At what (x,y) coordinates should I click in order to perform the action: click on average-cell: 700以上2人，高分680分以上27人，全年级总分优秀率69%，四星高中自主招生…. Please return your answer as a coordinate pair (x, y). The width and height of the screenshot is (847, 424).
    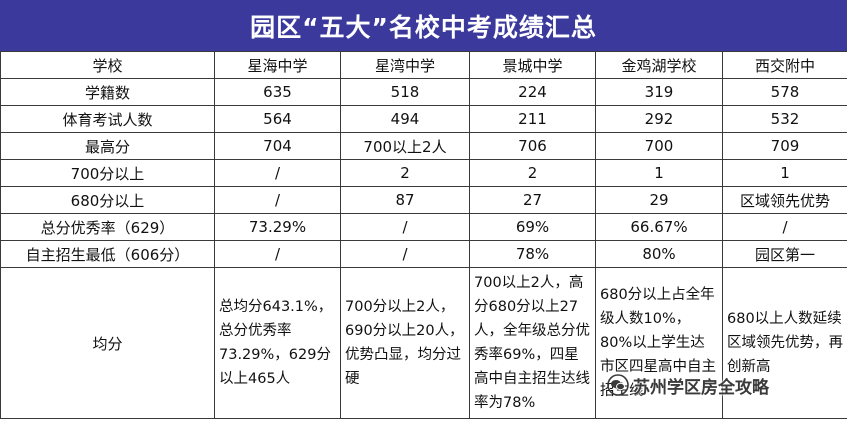
    Looking at the image, I should click on (532, 343).